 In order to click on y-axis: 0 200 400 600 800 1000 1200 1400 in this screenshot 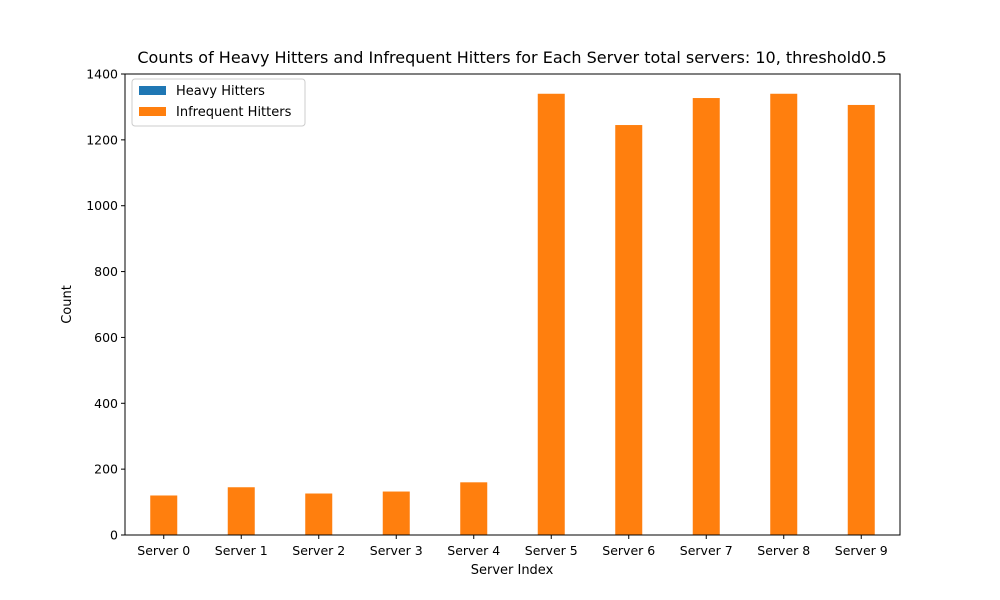, I will do `click(105, 305)`.